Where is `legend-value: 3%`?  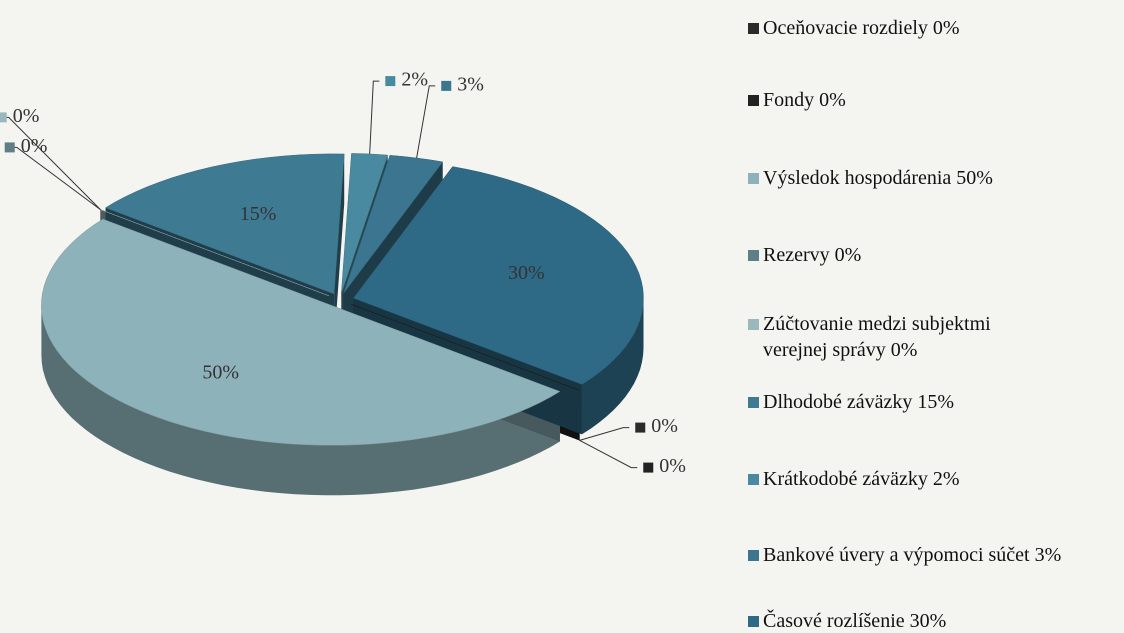
legend-value: 3% is located at coordinates (1048, 555).